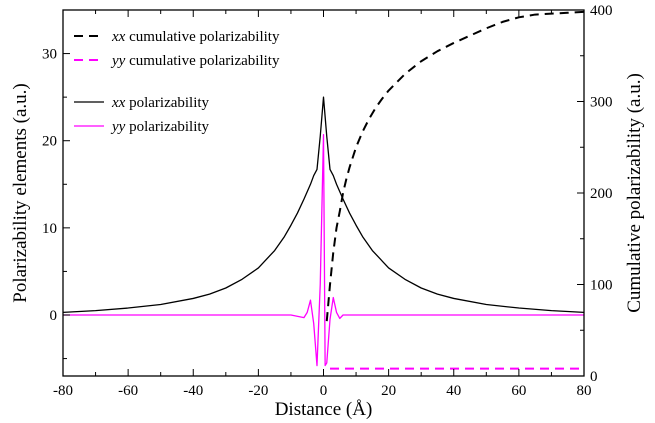  Describe the element at coordinates (49, 229) in the screenshot. I see `y-left-tick-label: 10` at that location.